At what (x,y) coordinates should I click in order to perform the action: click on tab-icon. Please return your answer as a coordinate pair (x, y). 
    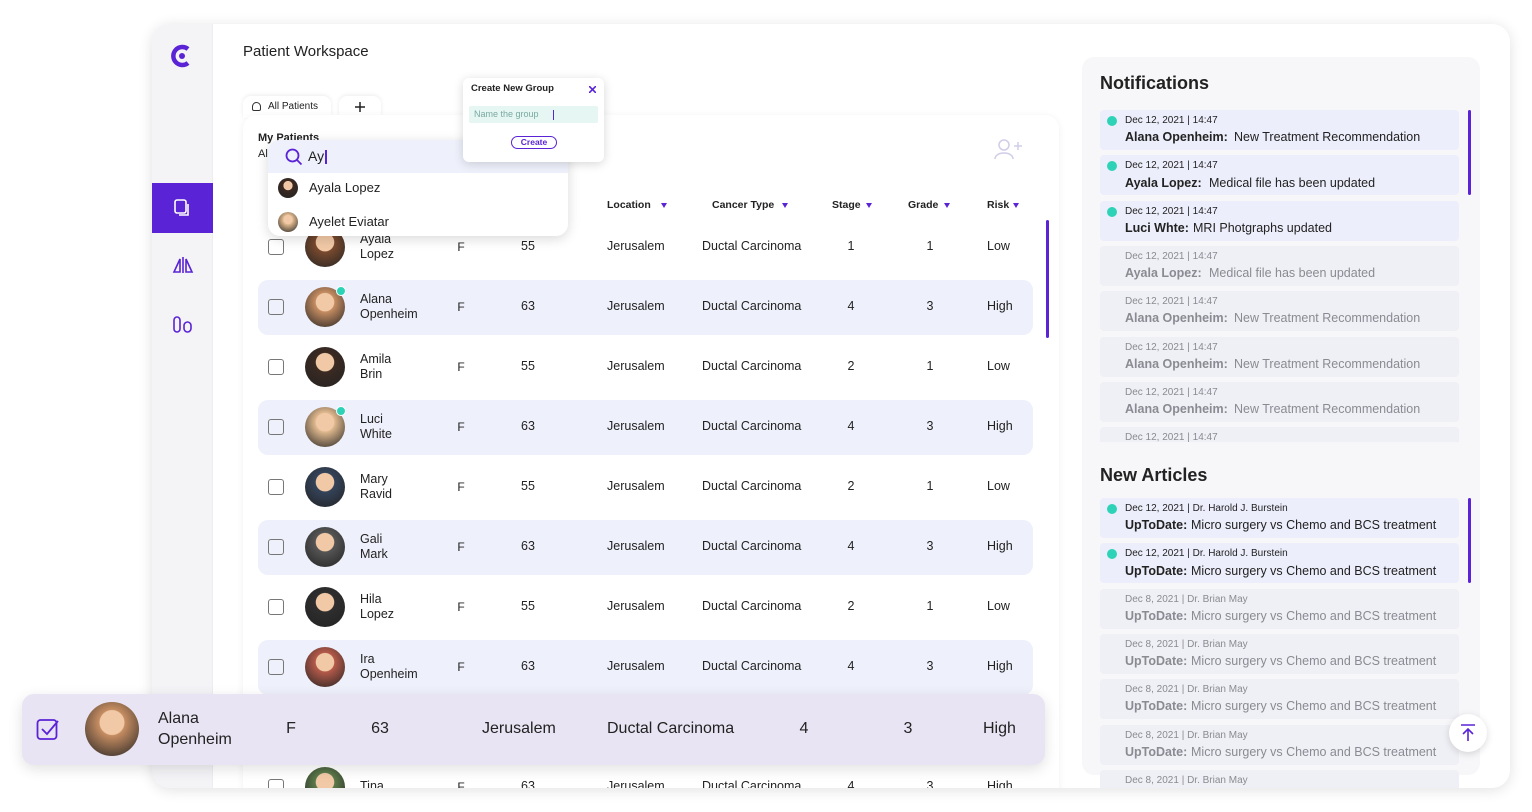
    Looking at the image, I should click on (256, 106).